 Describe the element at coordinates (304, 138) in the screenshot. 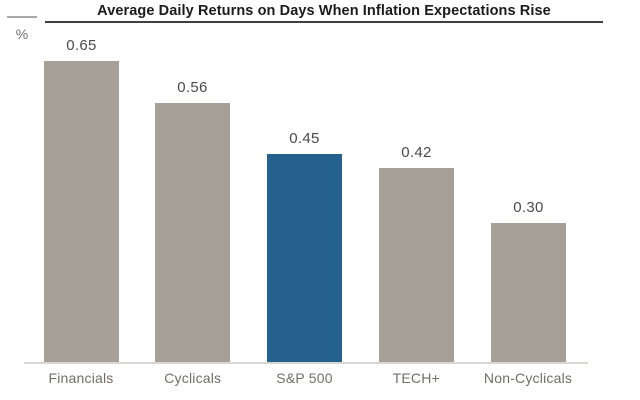

I see `bar-value-label-s-p-500: 0.45` at that location.